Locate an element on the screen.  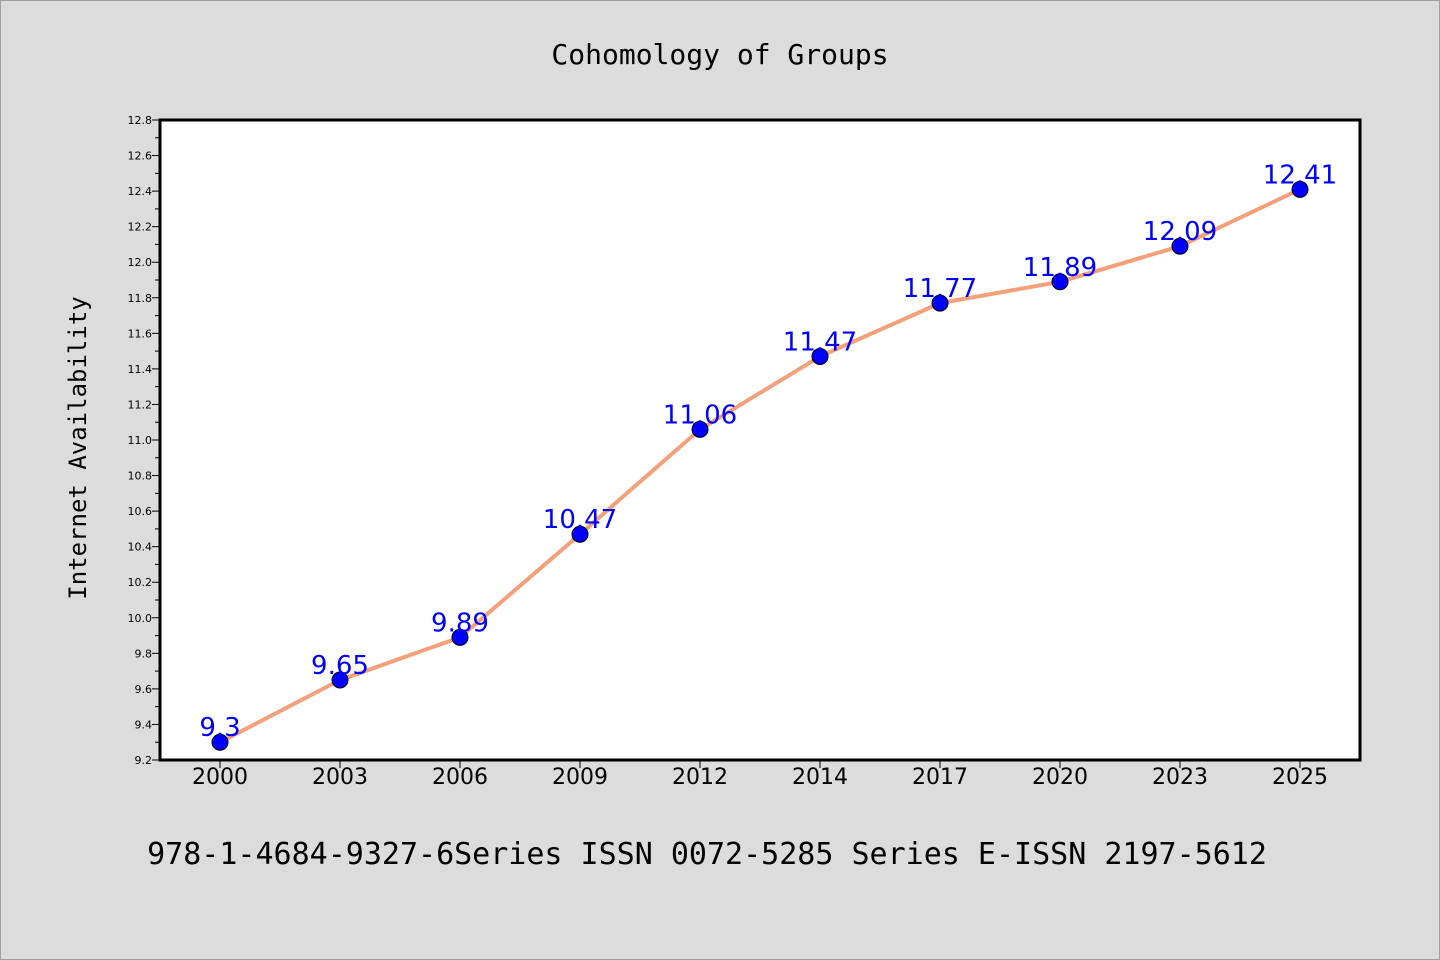
y-tick-label: 12.0 is located at coordinates (140, 262).